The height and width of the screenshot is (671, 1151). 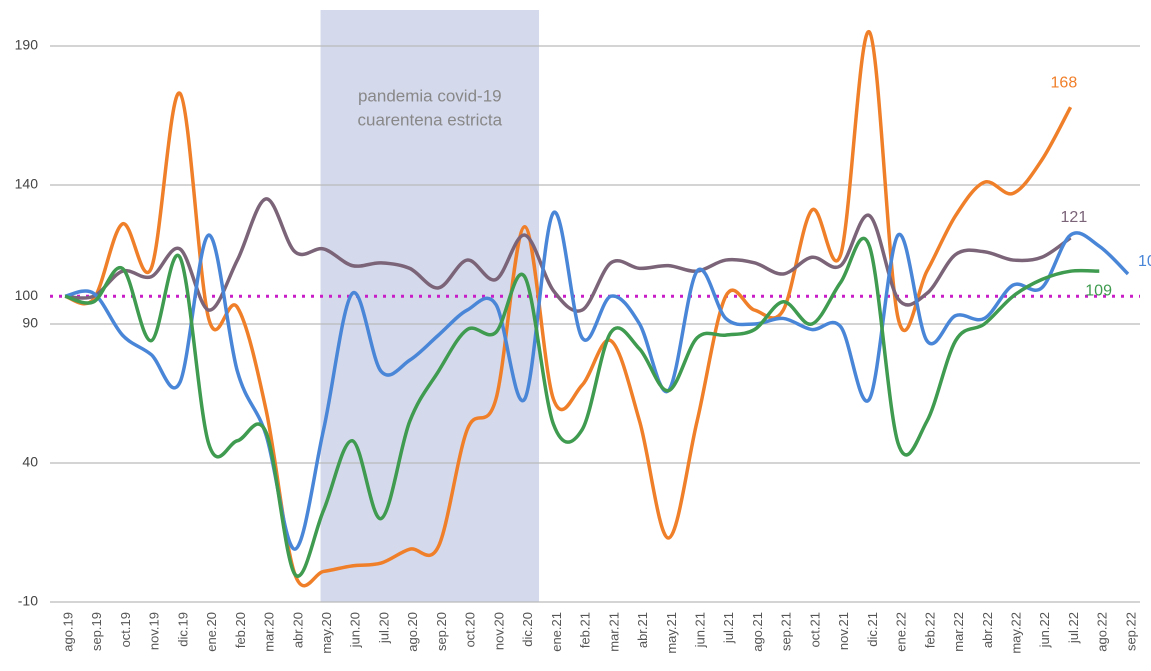 What do you see at coordinates (412, 632) in the screenshot?
I see `x-tick-label: ago.20` at bounding box center [412, 632].